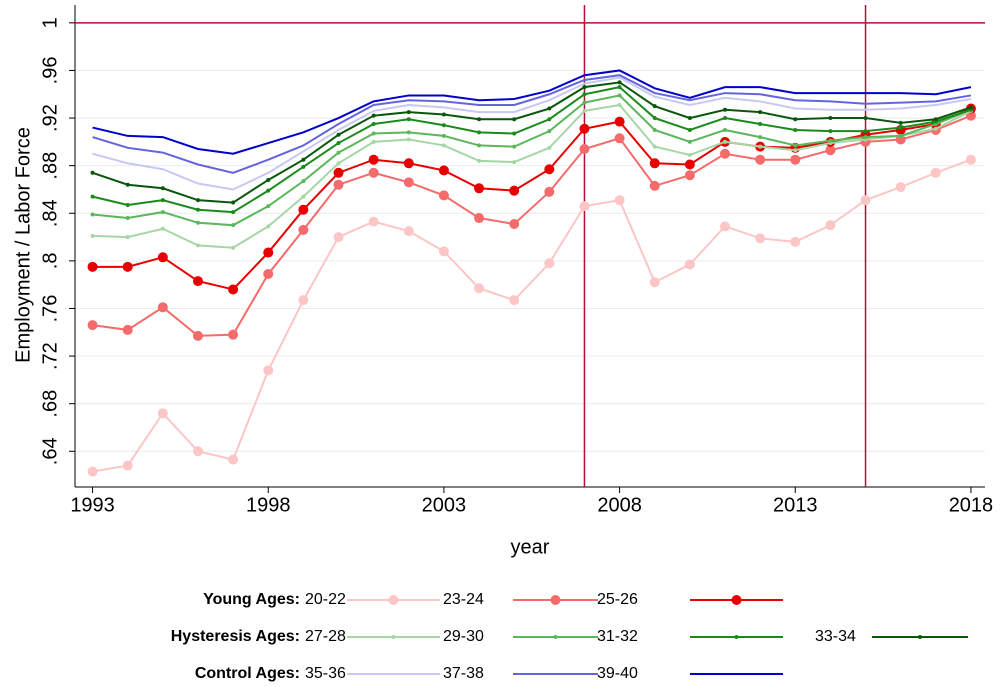 Image resolution: width=1007 pixels, height=687 pixels. I want to click on y-tick-label: .88, so click(50, 166).